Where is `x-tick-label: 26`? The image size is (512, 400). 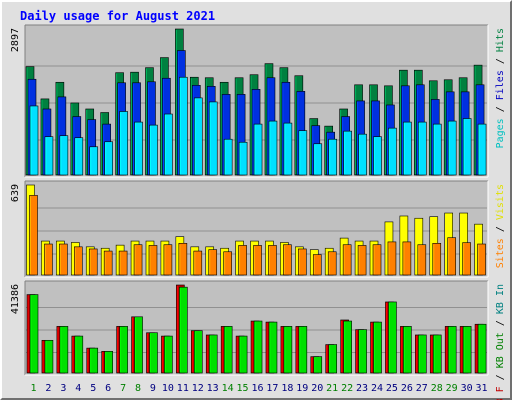 x-tick-label: 26 is located at coordinates (407, 388).